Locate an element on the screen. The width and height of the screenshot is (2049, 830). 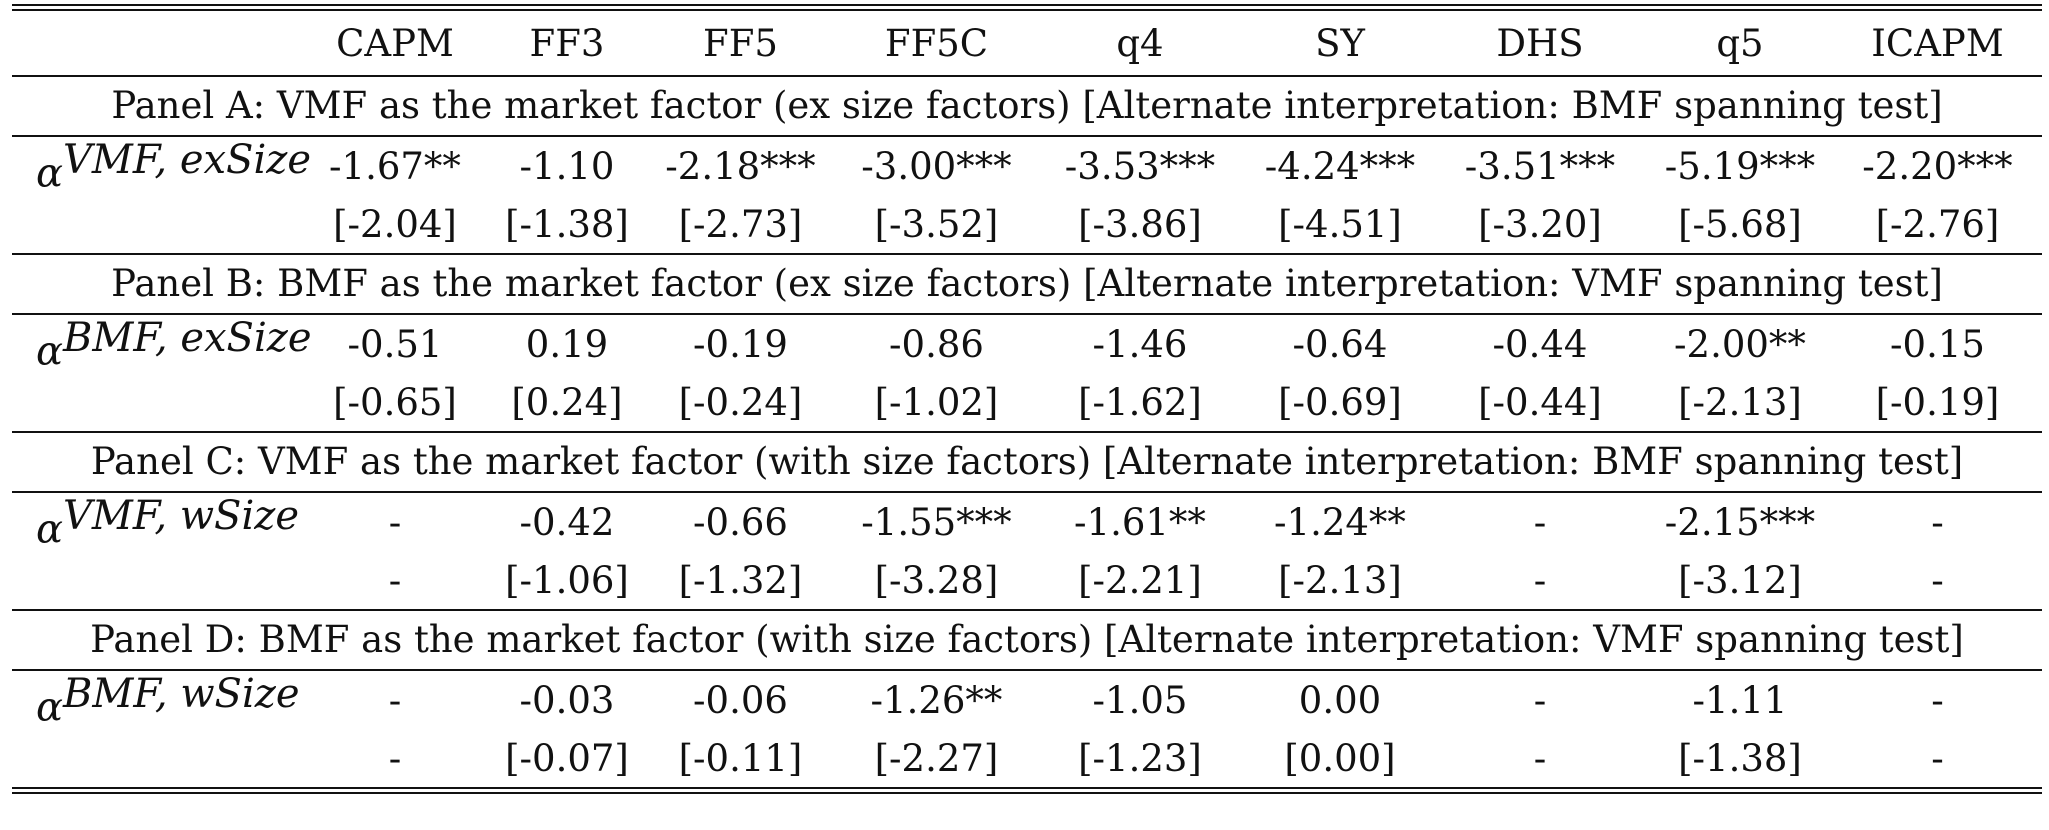
coefficient-cell: -0.42 is located at coordinates (567, 523).